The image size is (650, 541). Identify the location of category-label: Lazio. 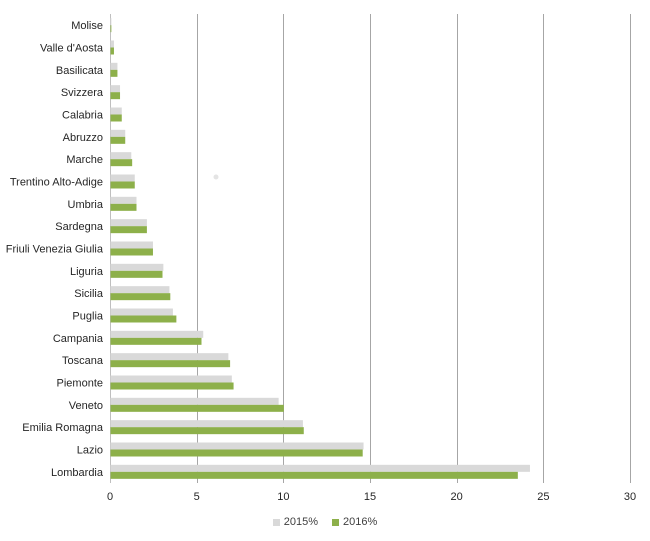
(90, 451).